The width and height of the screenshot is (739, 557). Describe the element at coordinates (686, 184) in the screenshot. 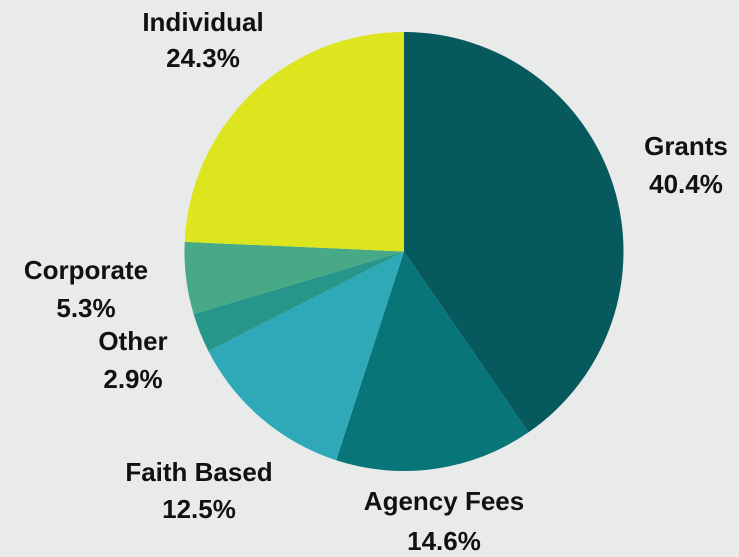

I see `slice-value: 40.4%` at that location.